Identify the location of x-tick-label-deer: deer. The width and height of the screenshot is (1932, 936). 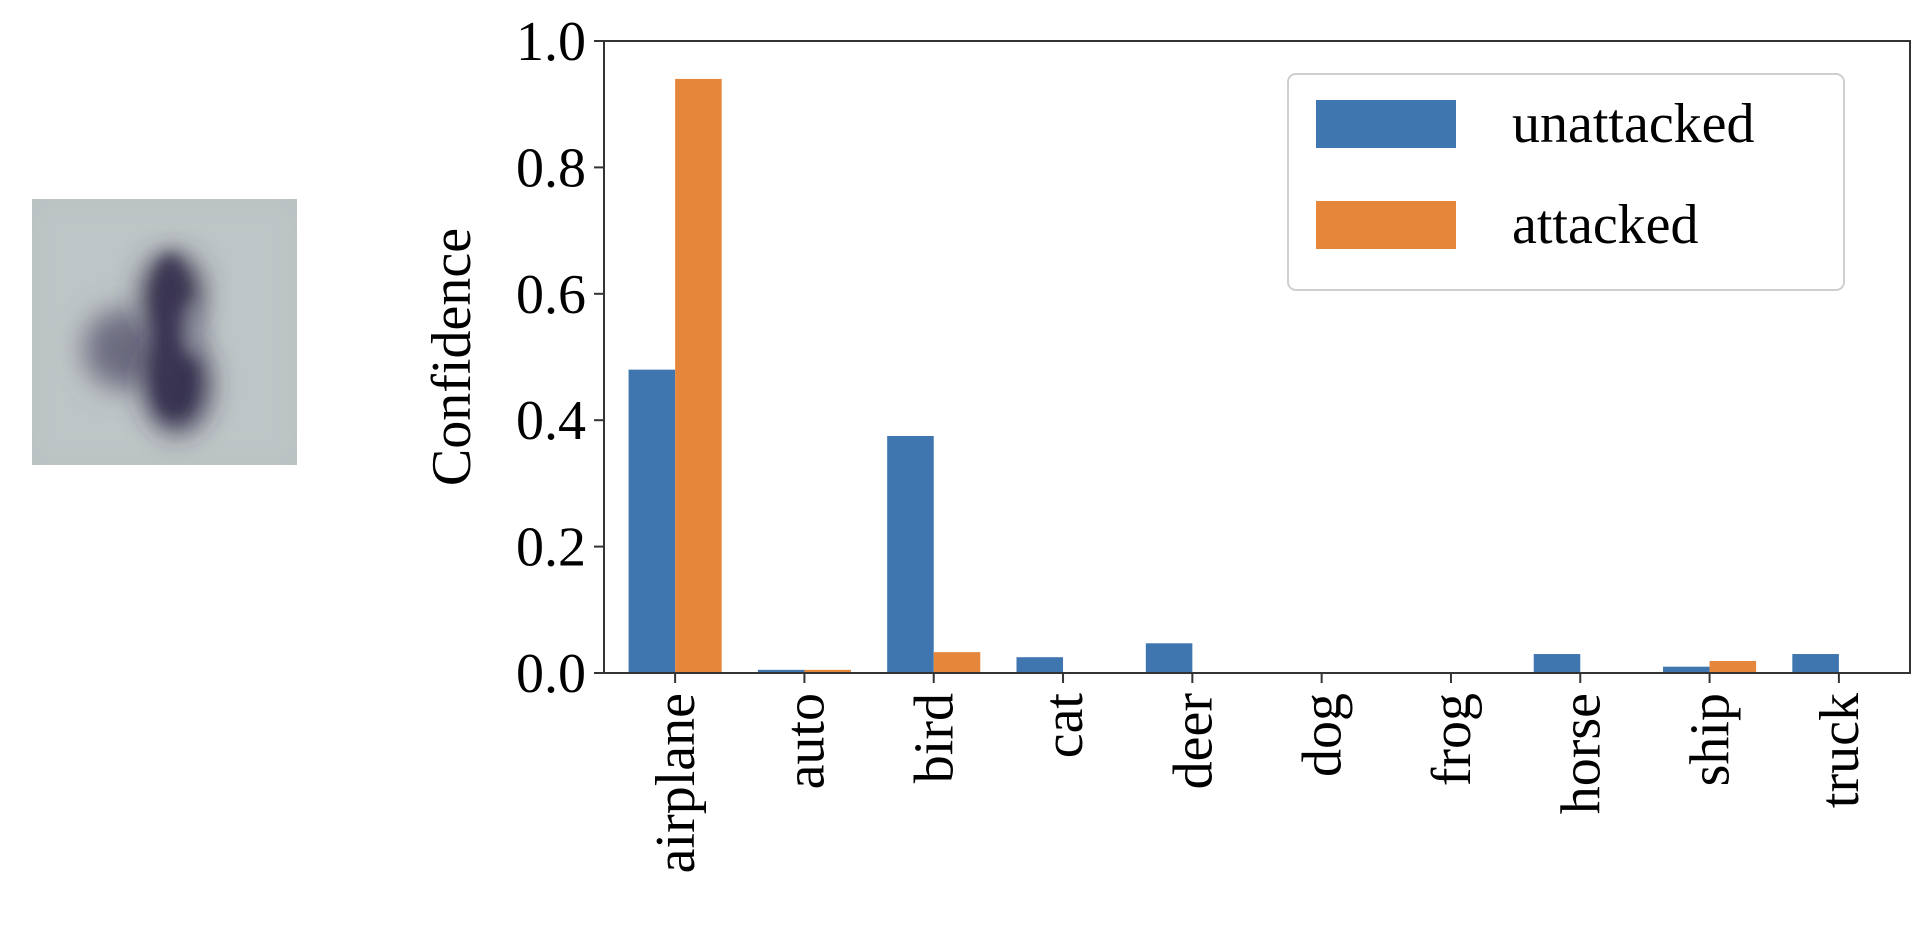
(1193, 741).